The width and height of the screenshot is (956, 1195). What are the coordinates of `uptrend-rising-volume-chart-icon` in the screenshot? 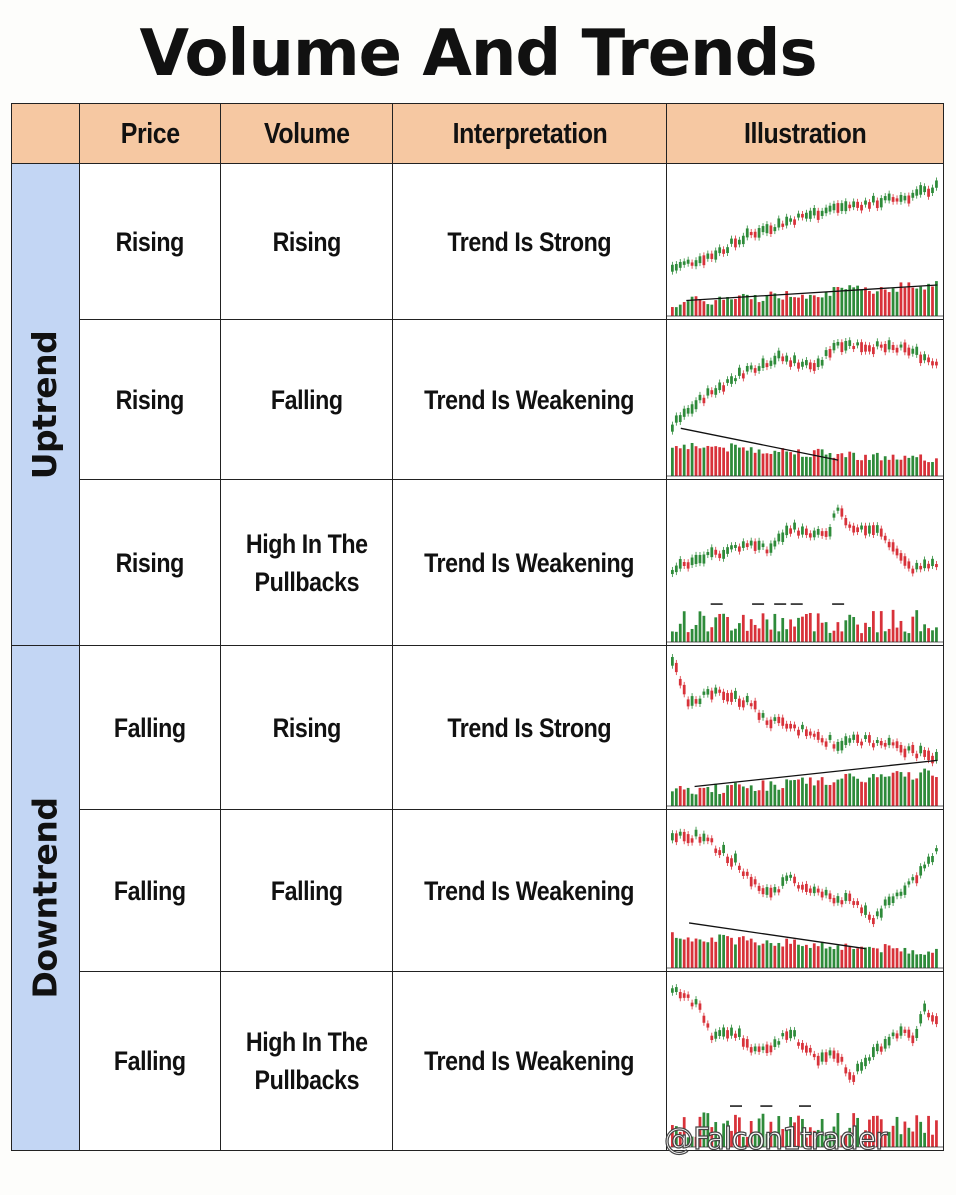 It's located at (805, 247).